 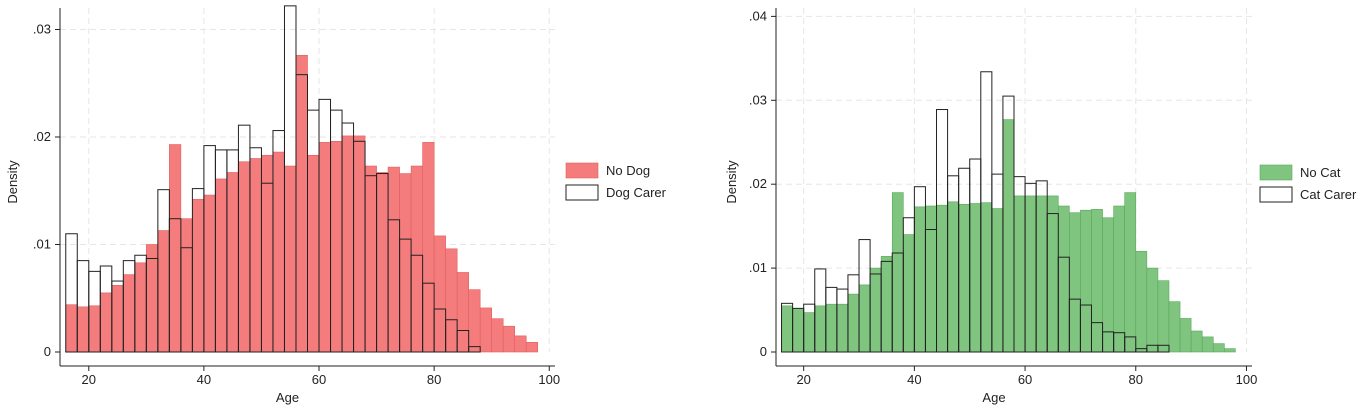 I want to click on legend-label: No Dog, so click(x=628, y=170).